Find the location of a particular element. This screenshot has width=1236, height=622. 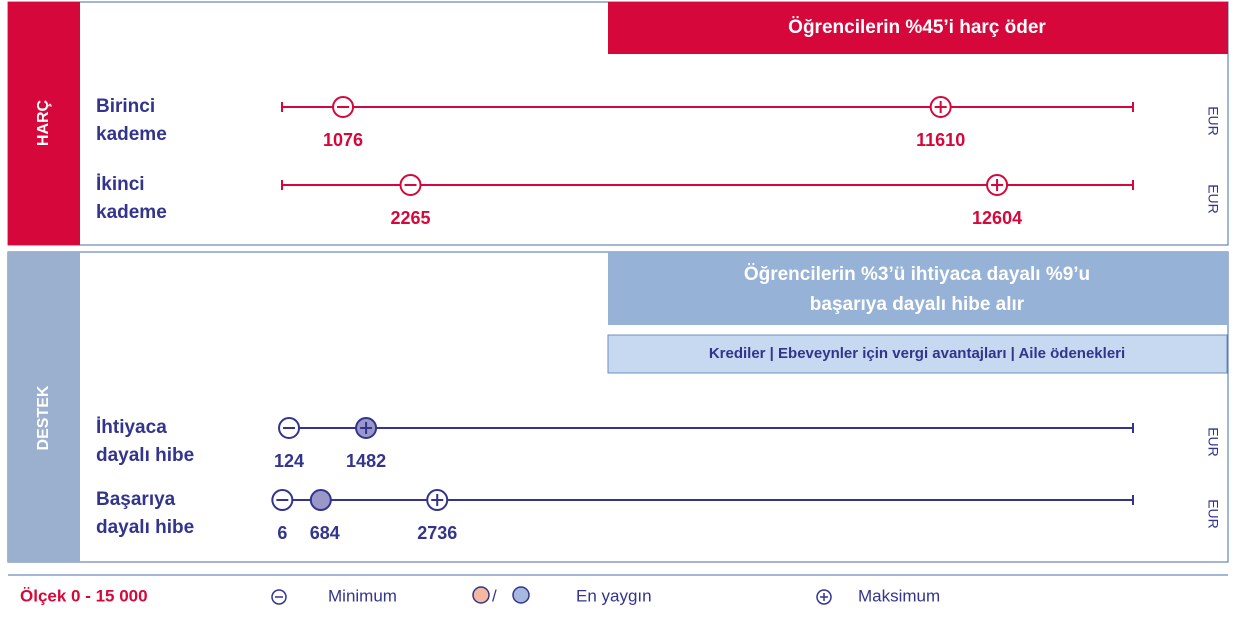

value-label: 12604 is located at coordinates (997, 218).